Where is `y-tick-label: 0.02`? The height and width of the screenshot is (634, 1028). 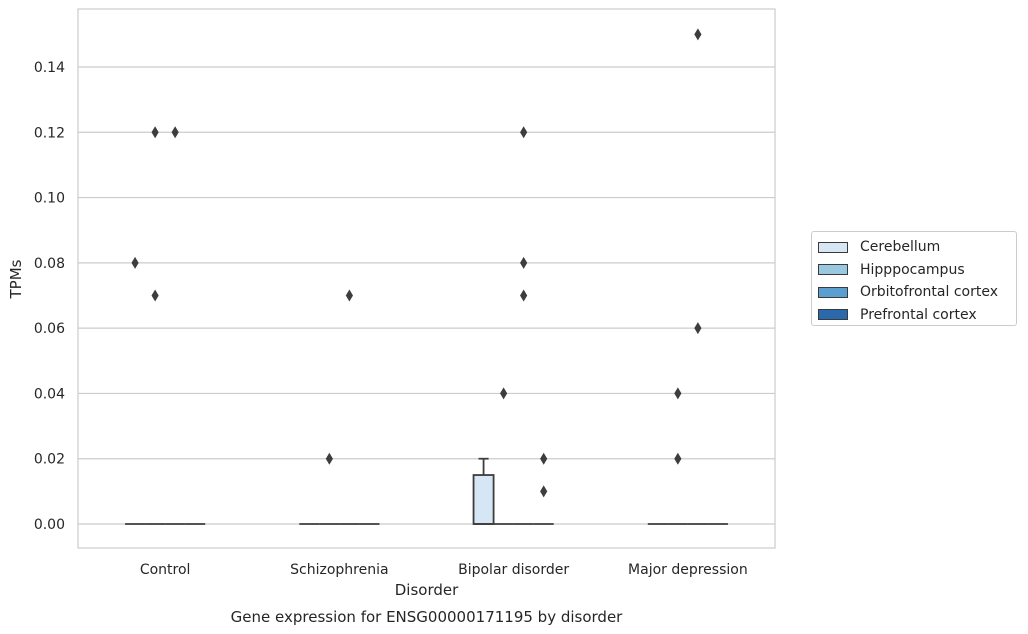 y-tick-label: 0.02 is located at coordinates (49, 460).